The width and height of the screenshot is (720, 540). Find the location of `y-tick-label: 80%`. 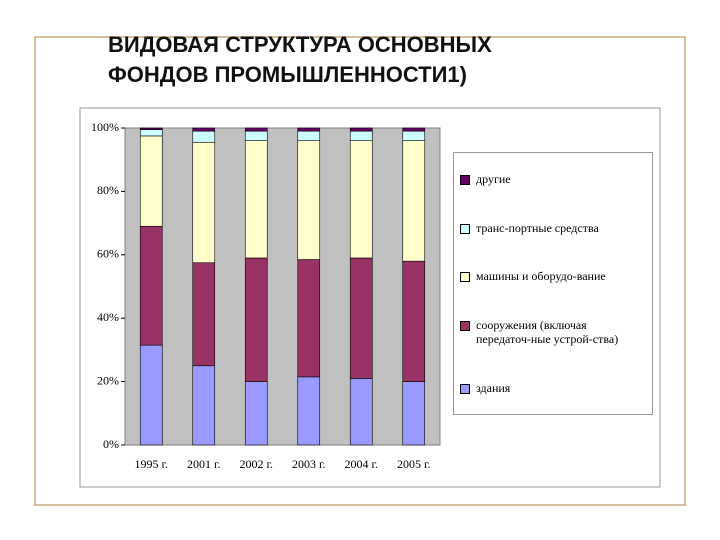

y-tick-label: 80% is located at coordinates (108, 190).